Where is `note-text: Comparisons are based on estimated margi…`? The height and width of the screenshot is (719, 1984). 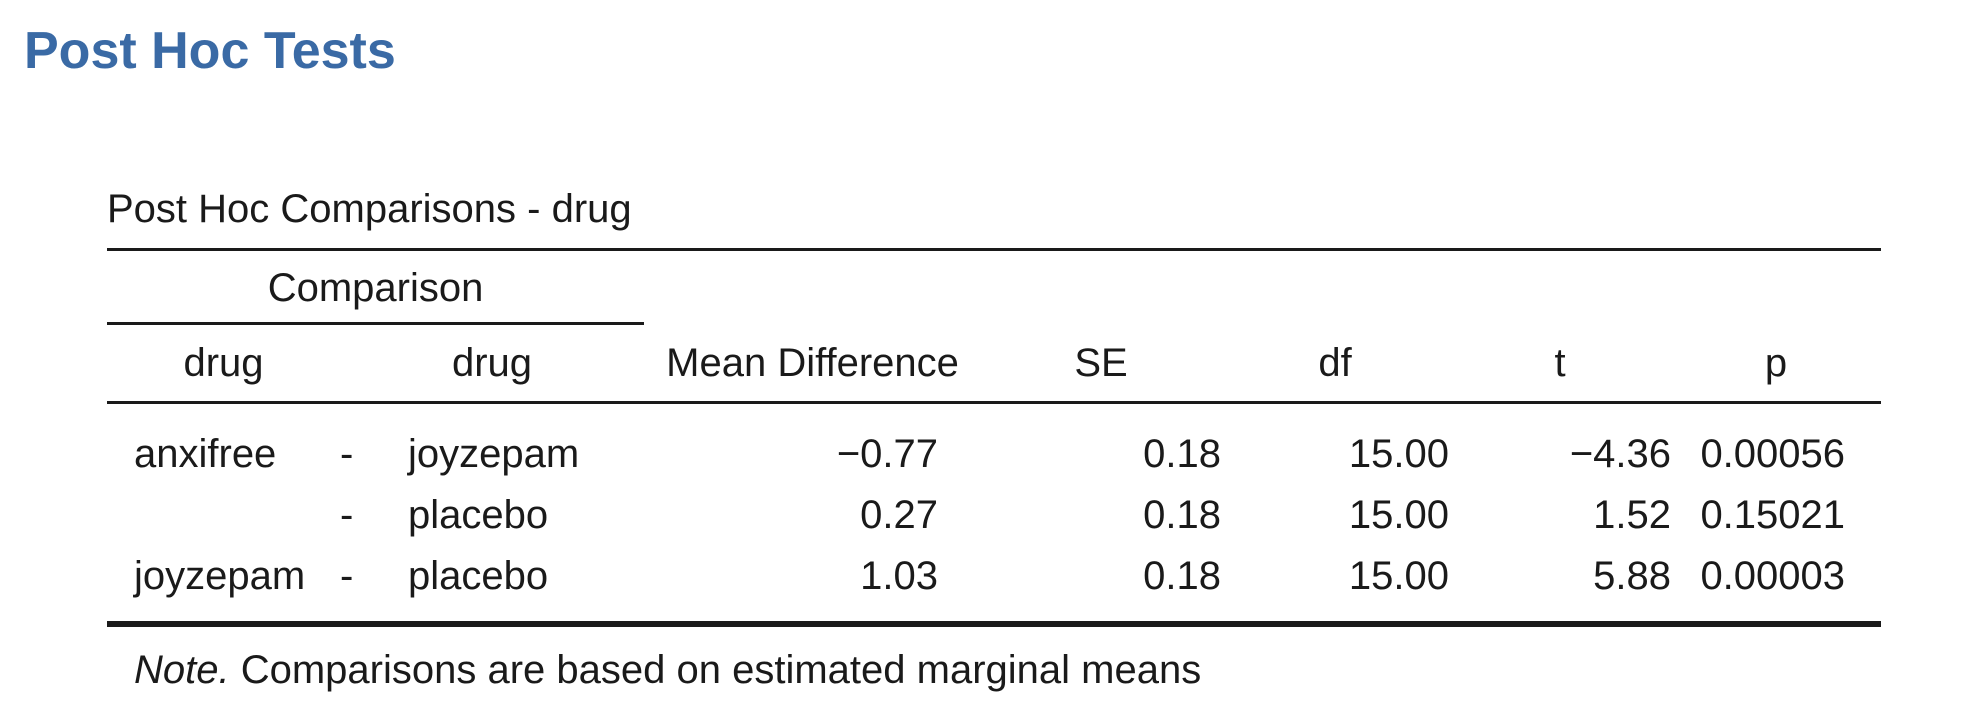
note-text: Comparisons are based on estimated margi… is located at coordinates (715, 670).